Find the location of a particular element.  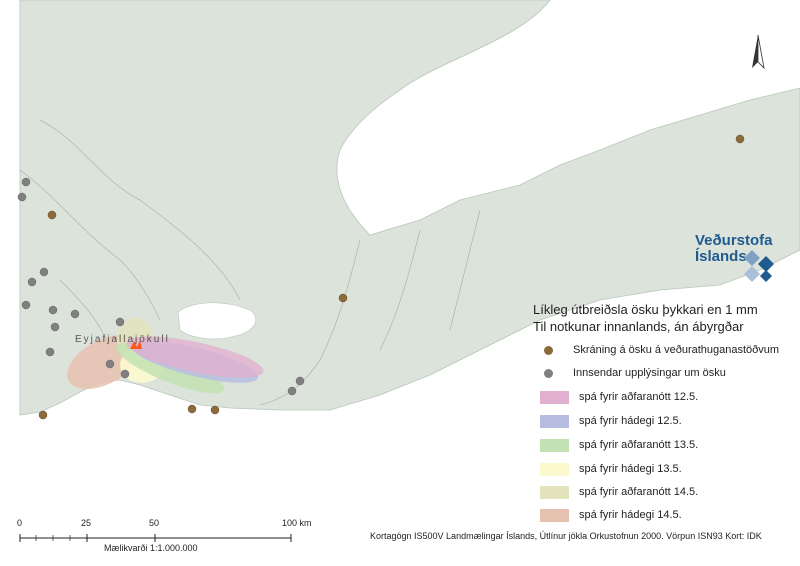

legend-title-line1: Líkleg útbreiðsla ösku þykkari en 1 mm is located at coordinates (645, 309).